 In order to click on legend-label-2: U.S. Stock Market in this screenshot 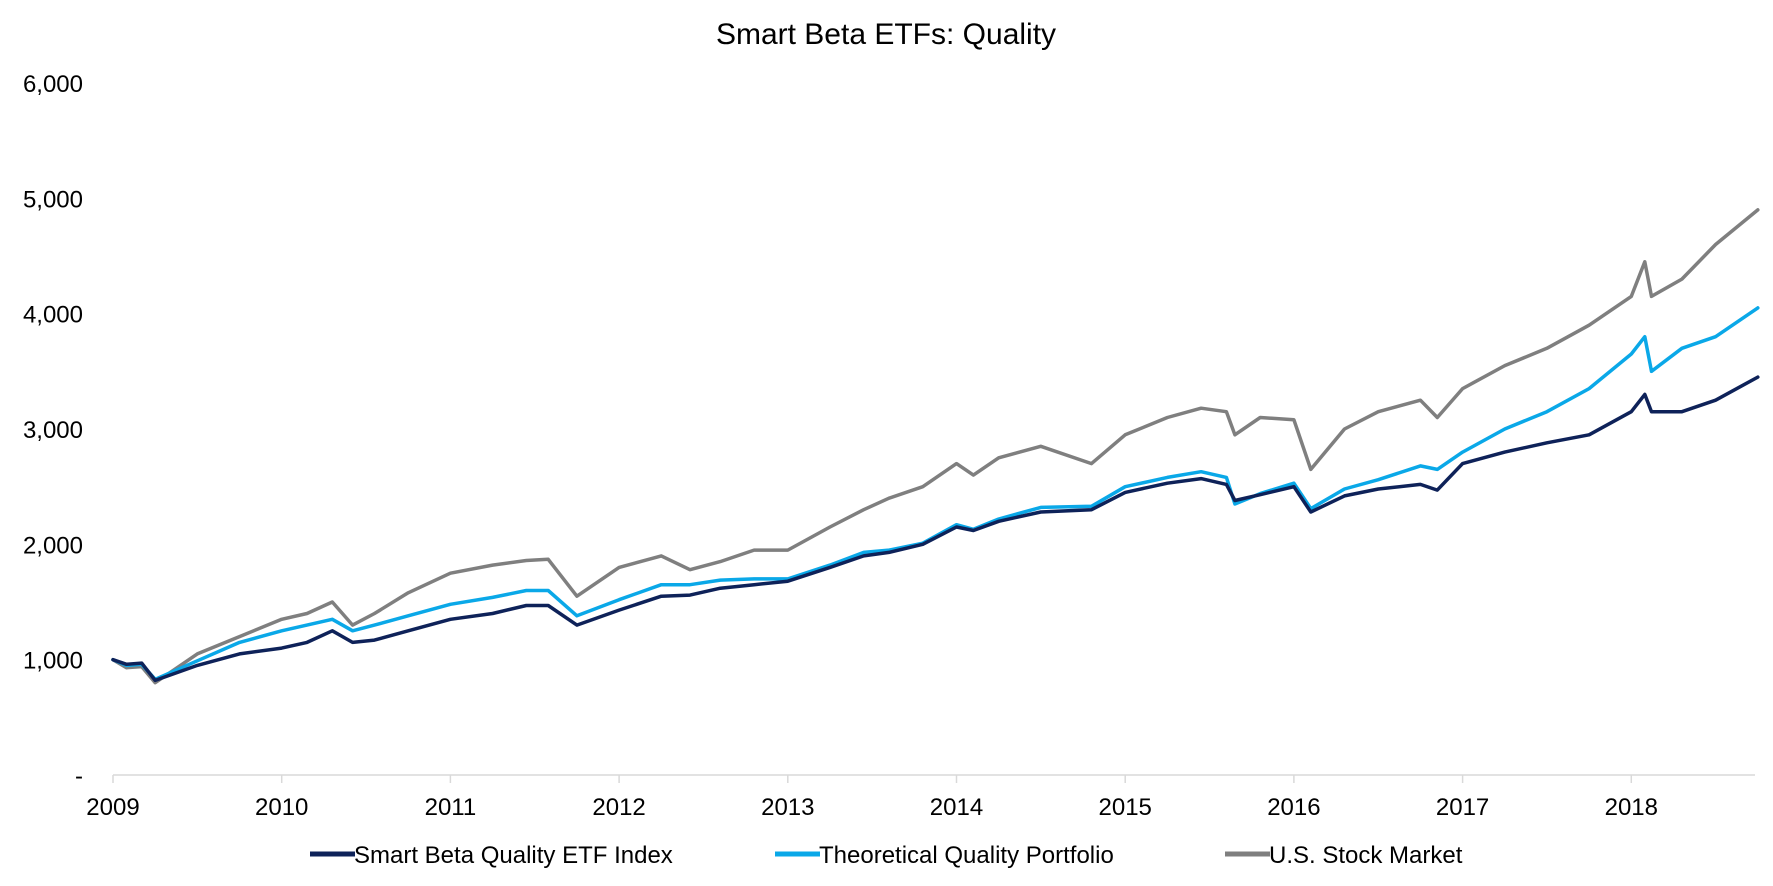, I will do `click(1366, 855)`.